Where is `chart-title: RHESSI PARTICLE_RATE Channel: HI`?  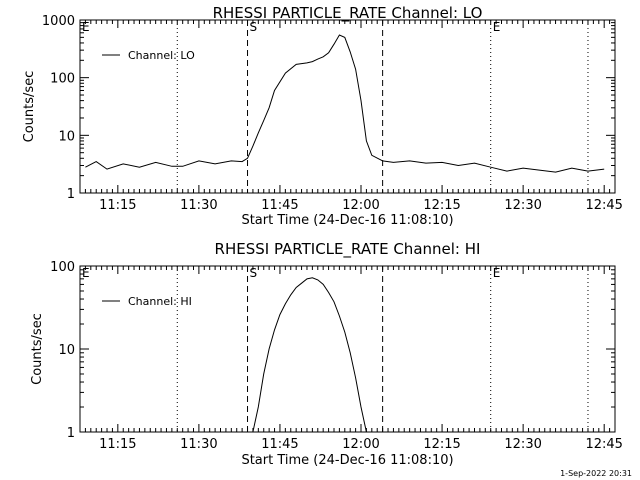
chart-title: RHESSI PARTICLE_RATE Channel: HI is located at coordinates (348, 249).